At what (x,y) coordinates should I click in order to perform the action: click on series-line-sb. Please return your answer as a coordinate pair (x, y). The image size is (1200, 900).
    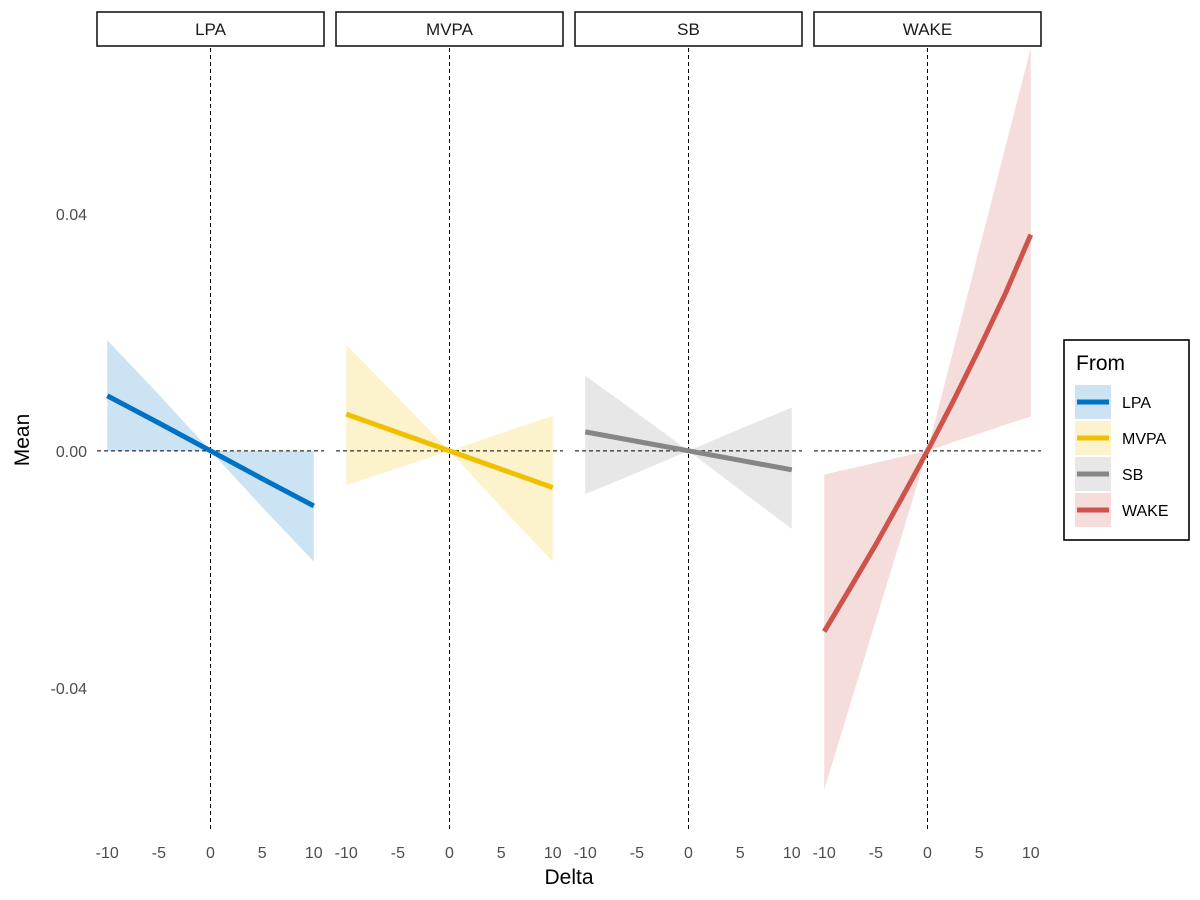
    Looking at the image, I should click on (688, 451).